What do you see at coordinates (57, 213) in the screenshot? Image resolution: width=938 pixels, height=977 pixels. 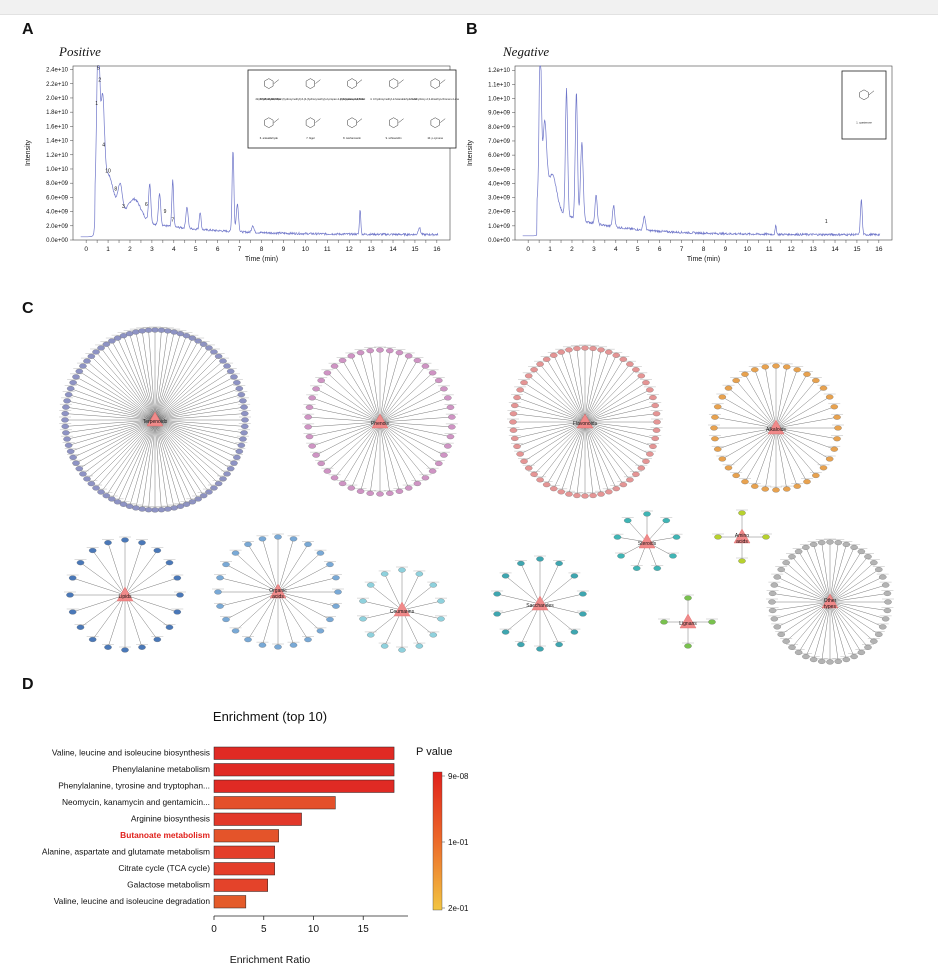 I see `y-tick-label: 4.0e+09` at bounding box center [57, 213].